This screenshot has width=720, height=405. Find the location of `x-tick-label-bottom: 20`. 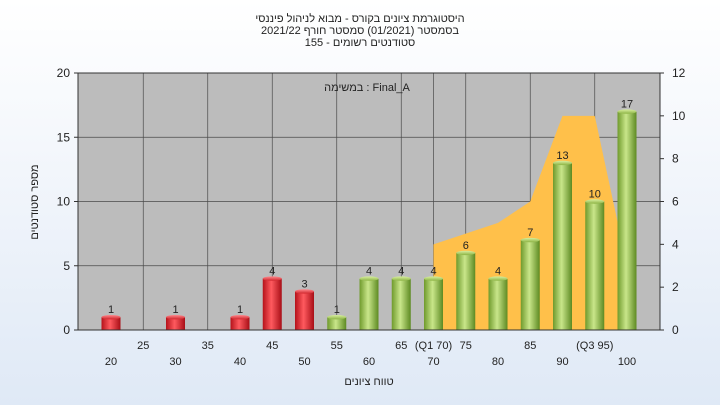

x-tick-label-bottom: 20 is located at coordinates (111, 362).